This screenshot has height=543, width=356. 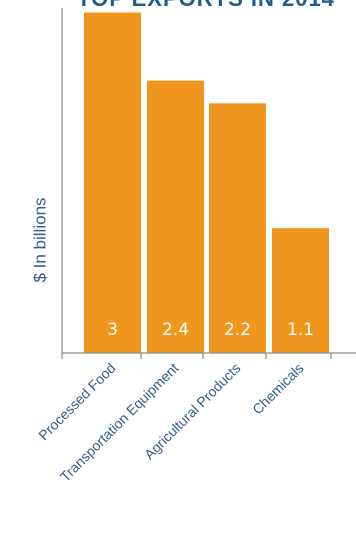 What do you see at coordinates (119, 422) in the screenshot?
I see `x-tick-label-1: Transportation Equipment` at bounding box center [119, 422].